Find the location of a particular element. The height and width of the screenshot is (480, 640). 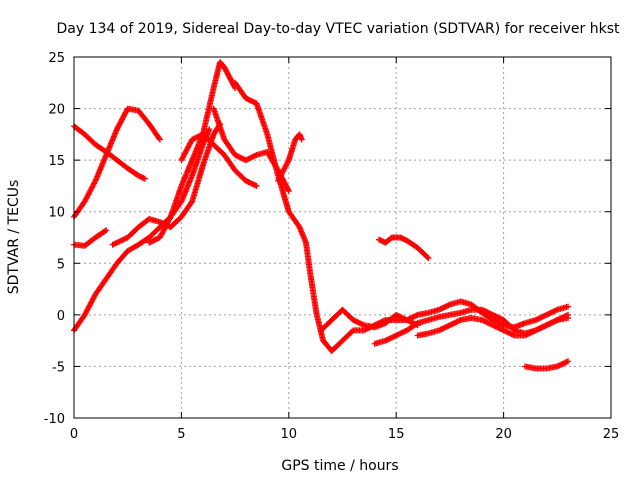

x-tick-label: 20 is located at coordinates (503, 434).